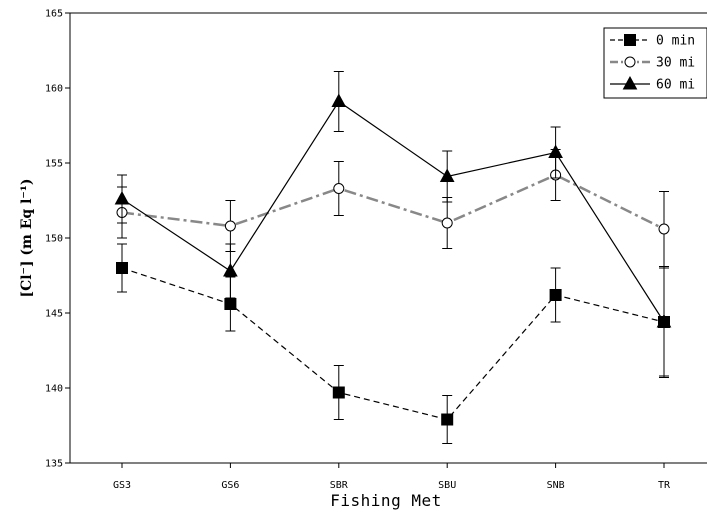 Image resolution: width=707 pixels, height=515 pixels. I want to click on y-tick-label: 160, so click(54, 89).